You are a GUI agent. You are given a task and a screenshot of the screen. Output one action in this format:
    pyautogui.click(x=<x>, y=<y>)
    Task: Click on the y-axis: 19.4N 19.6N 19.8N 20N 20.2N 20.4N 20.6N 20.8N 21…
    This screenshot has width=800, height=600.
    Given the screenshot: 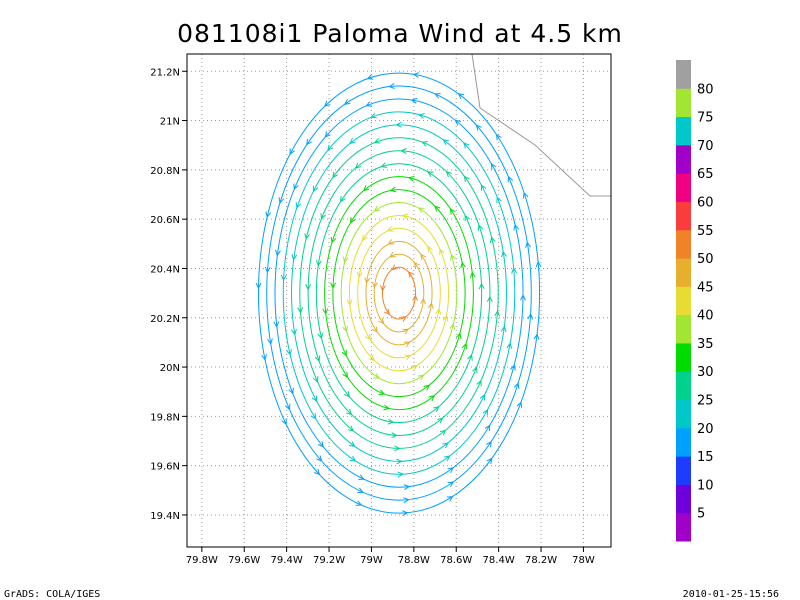 What is the action you would take?
    pyautogui.click(x=168, y=294)
    